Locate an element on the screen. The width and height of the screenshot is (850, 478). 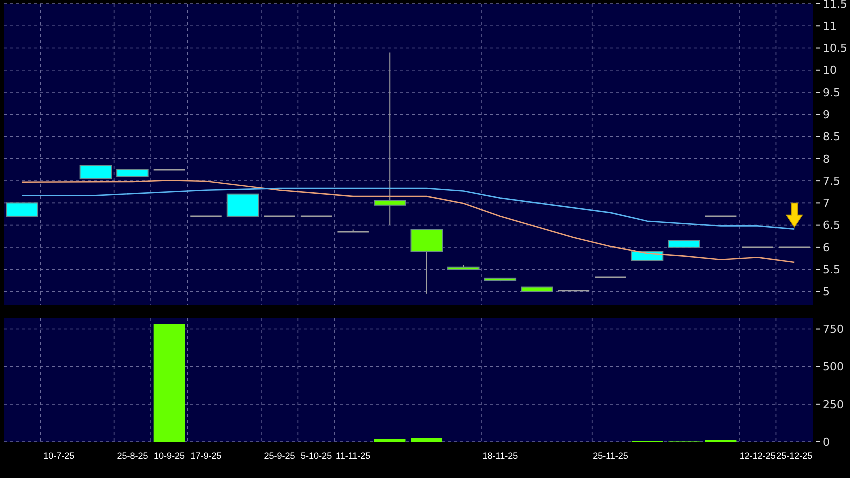
y-tick-label: 8.5 is located at coordinates (831, 137).